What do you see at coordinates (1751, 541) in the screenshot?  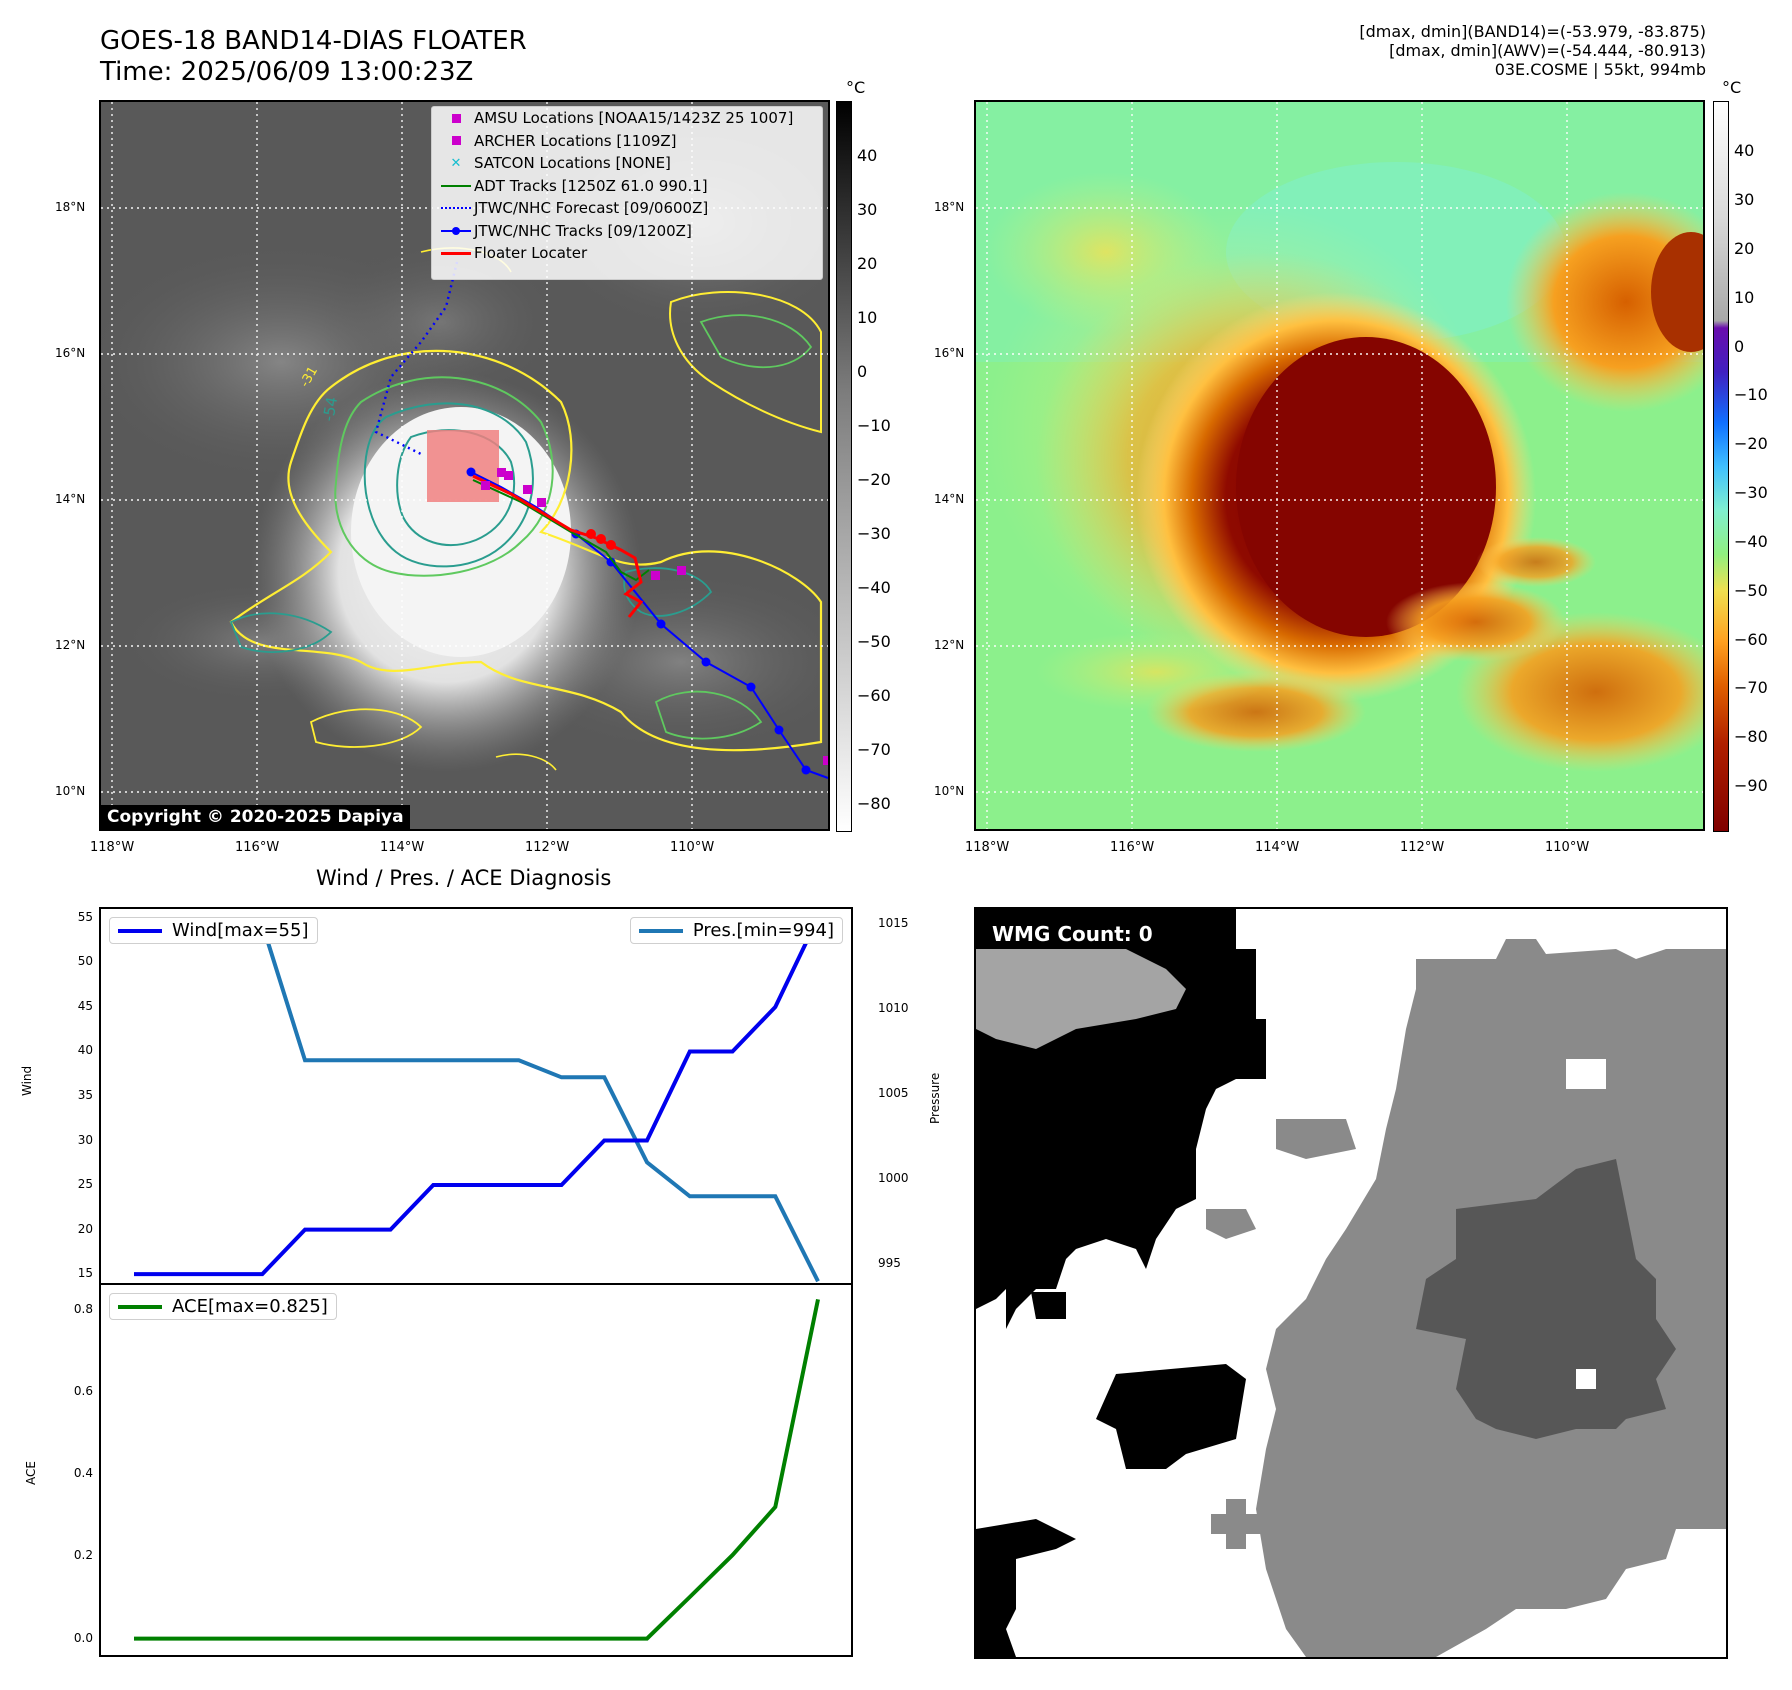 I see `awv-cb-m40: −40` at bounding box center [1751, 541].